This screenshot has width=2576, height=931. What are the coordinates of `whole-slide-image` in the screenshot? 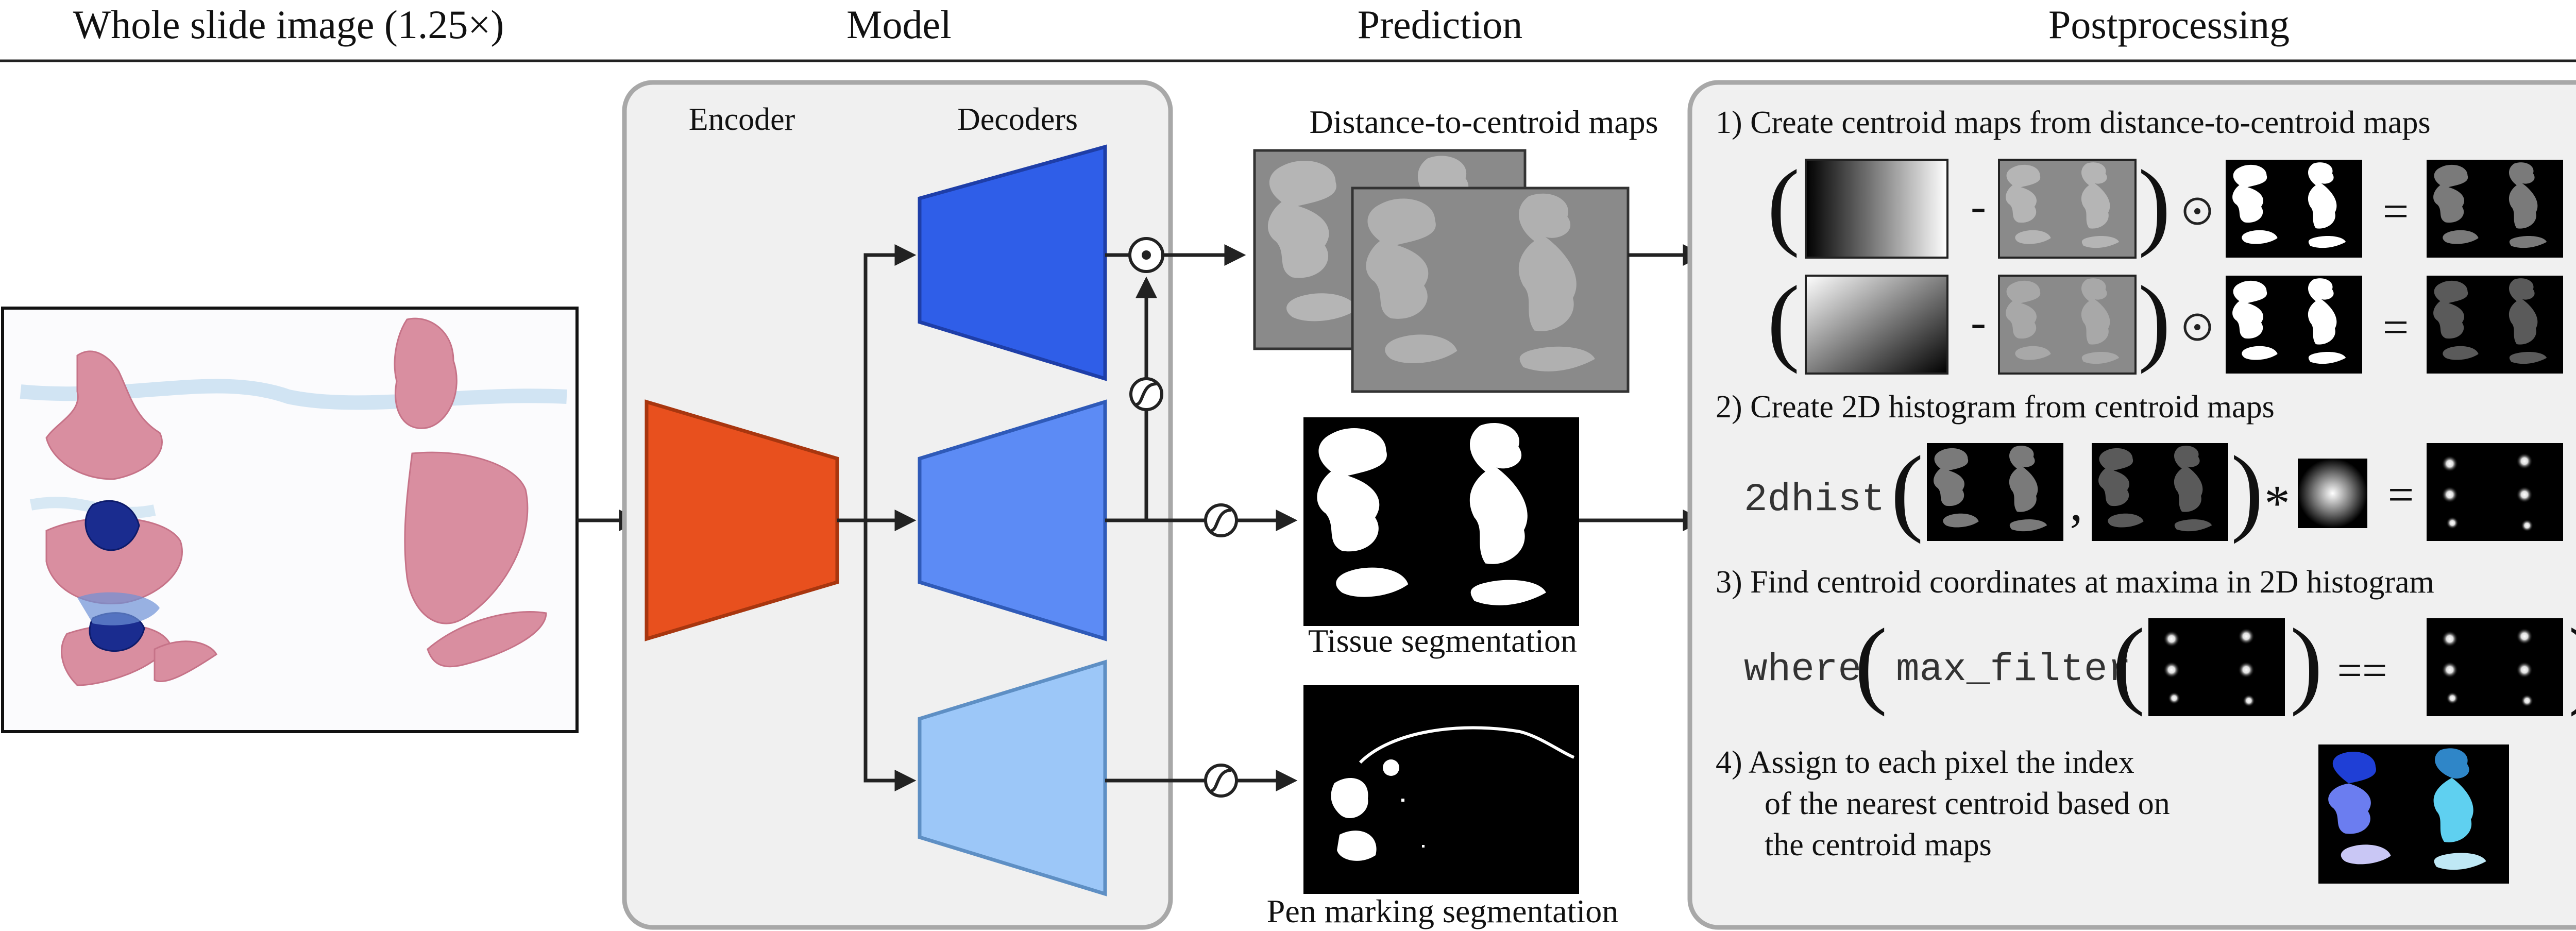 It's located at (290, 520).